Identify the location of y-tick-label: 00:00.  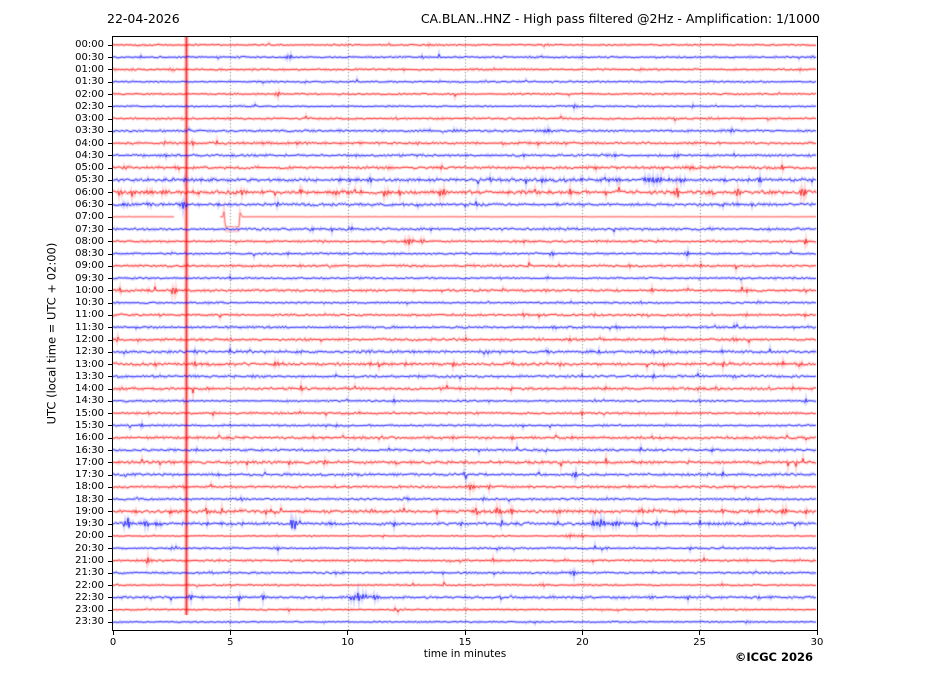
(89, 45).